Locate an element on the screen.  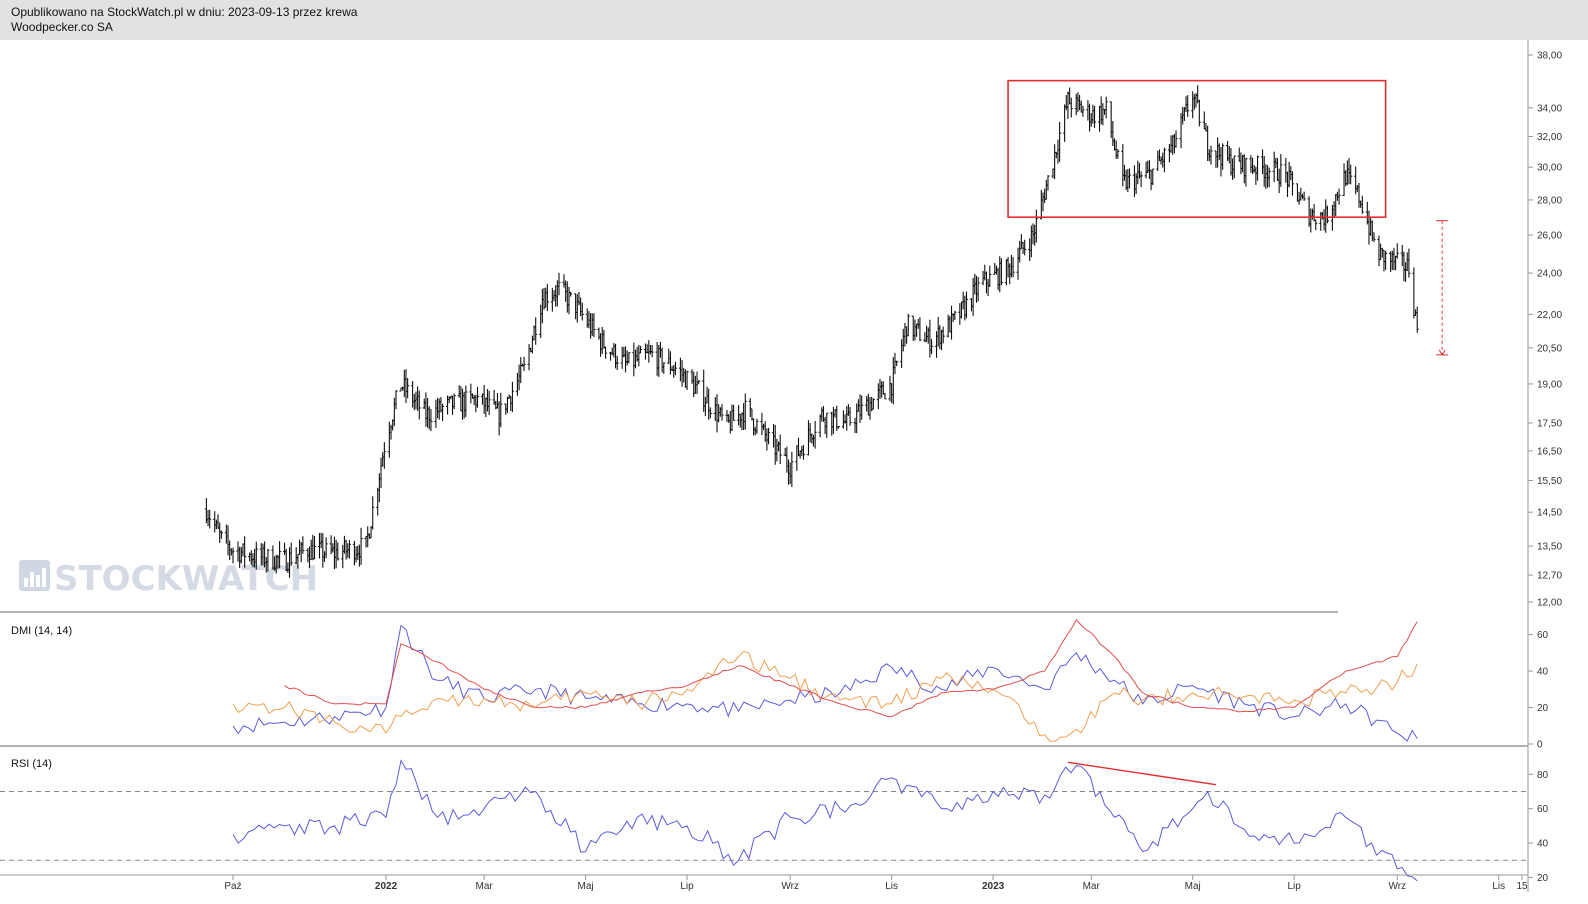
rsi-line is located at coordinates (825, 820).